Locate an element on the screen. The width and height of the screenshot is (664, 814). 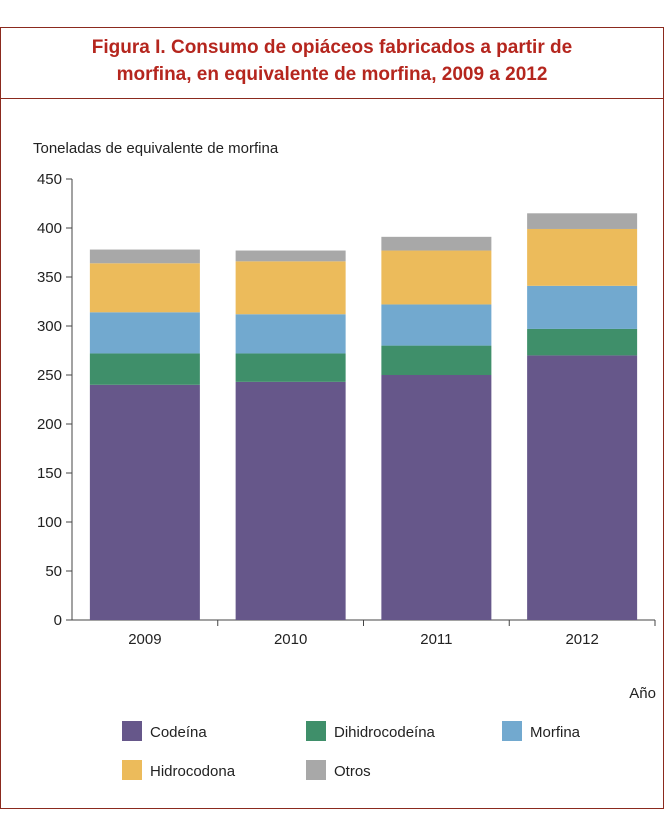
x-tick-label: 2009 is located at coordinates (144, 639).